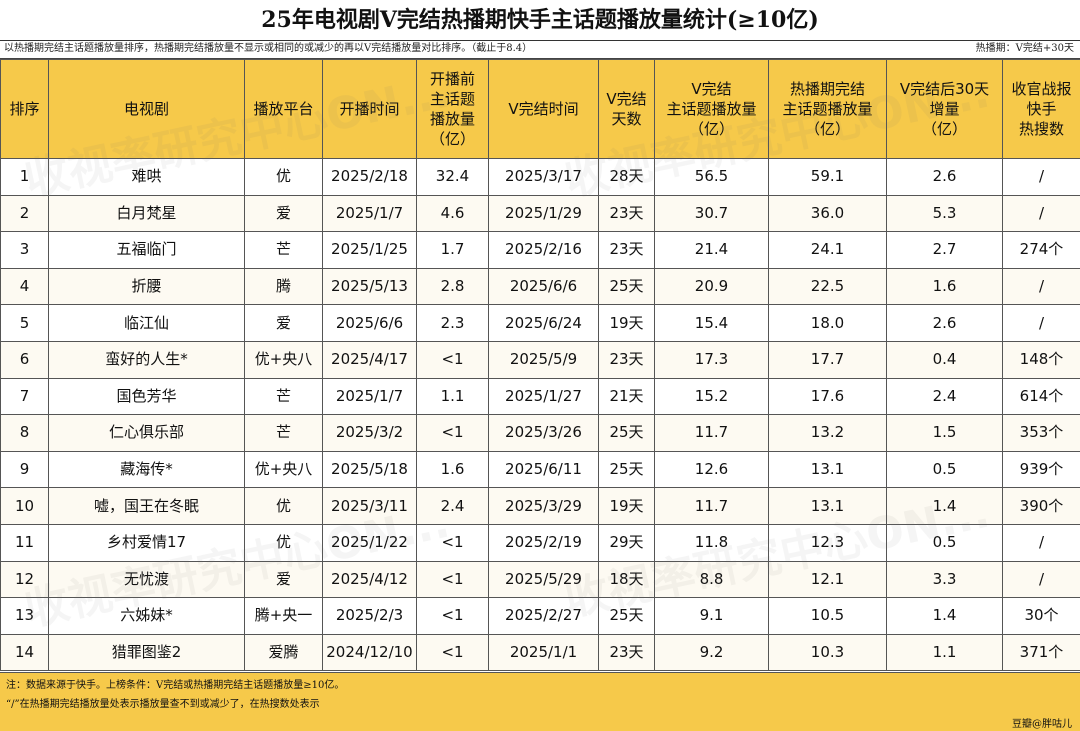  What do you see at coordinates (284, 109) in the screenshot?
I see `column-header: 播放平台` at bounding box center [284, 109].